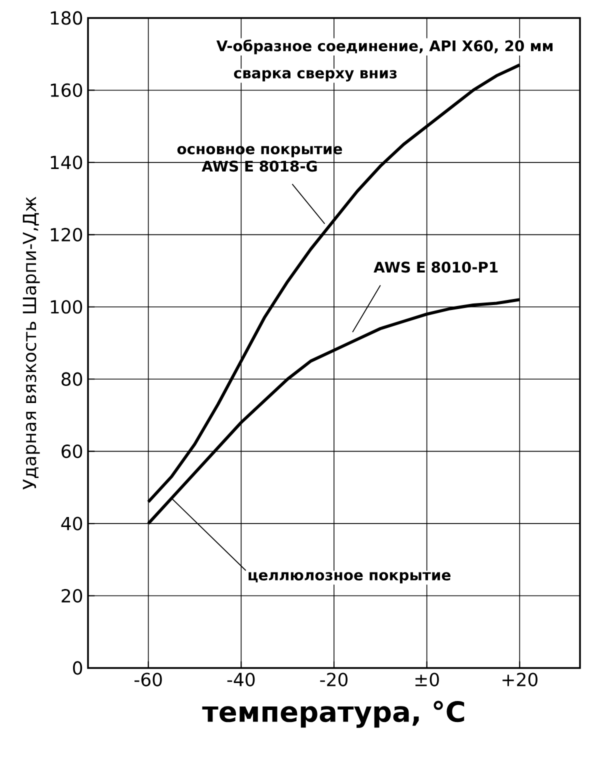  I want to click on y-tick-label: 100, so click(66, 307).